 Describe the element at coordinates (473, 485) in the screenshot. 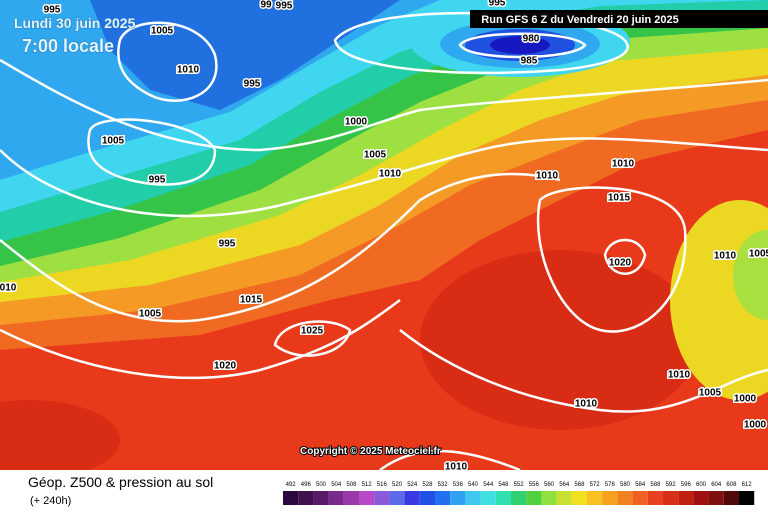

I see `colorbar-label: 540` at that location.